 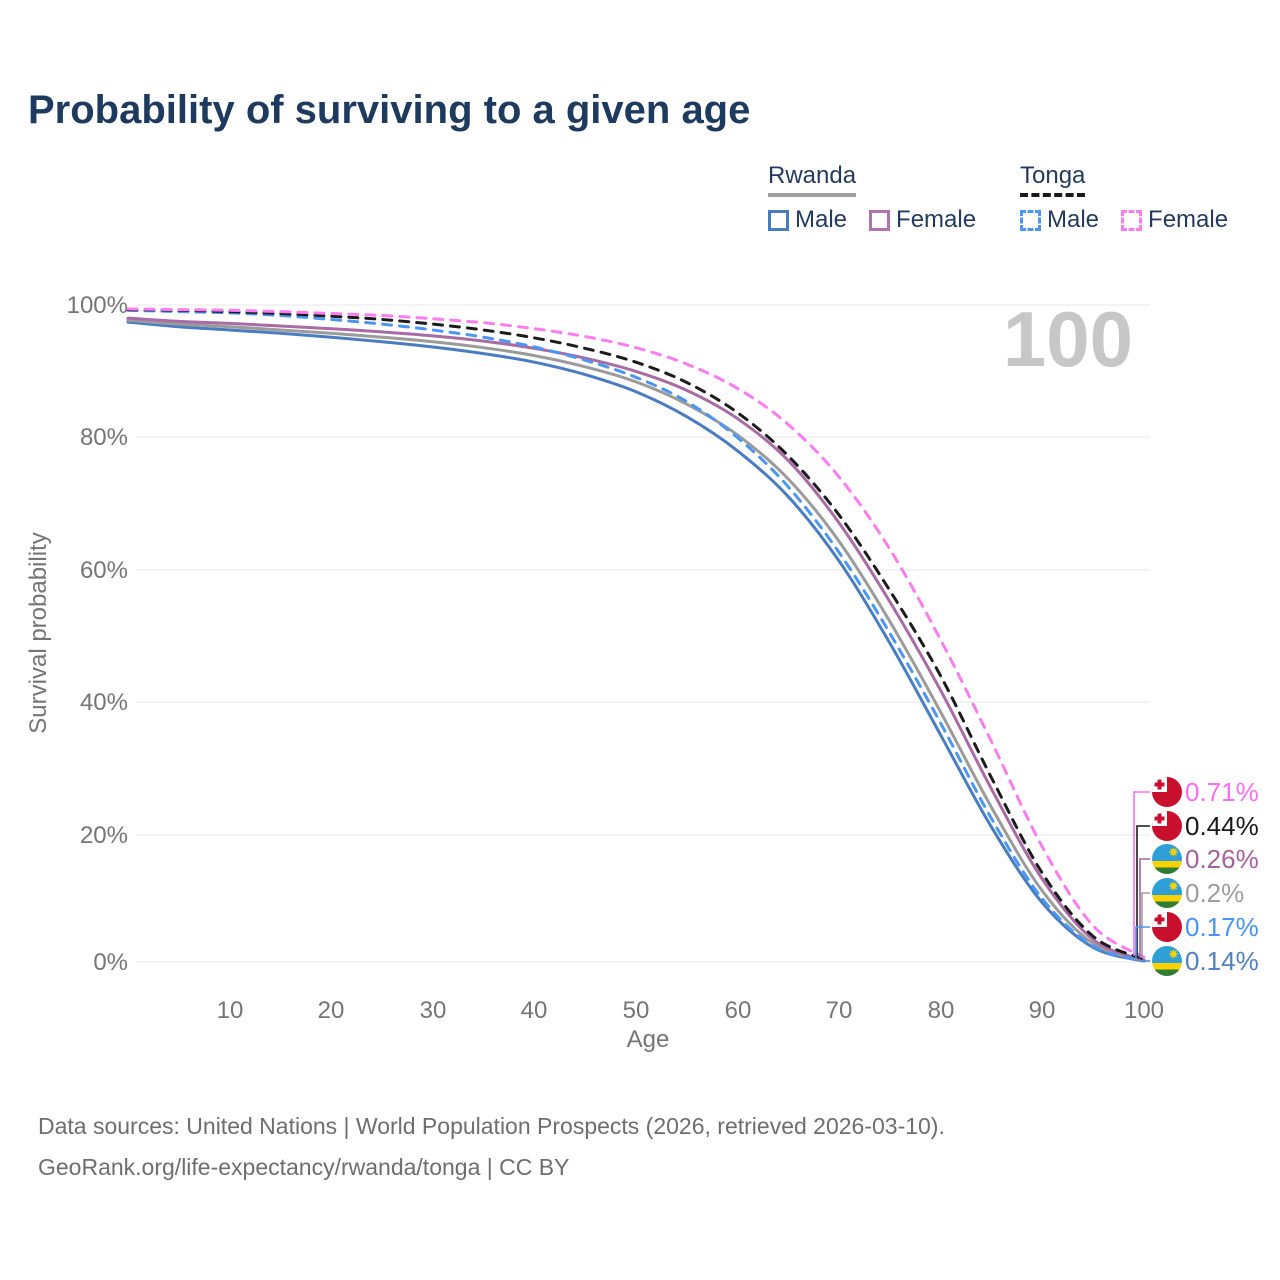 I want to click on legend-item-tonga-male: Male, so click(x=1059, y=220).